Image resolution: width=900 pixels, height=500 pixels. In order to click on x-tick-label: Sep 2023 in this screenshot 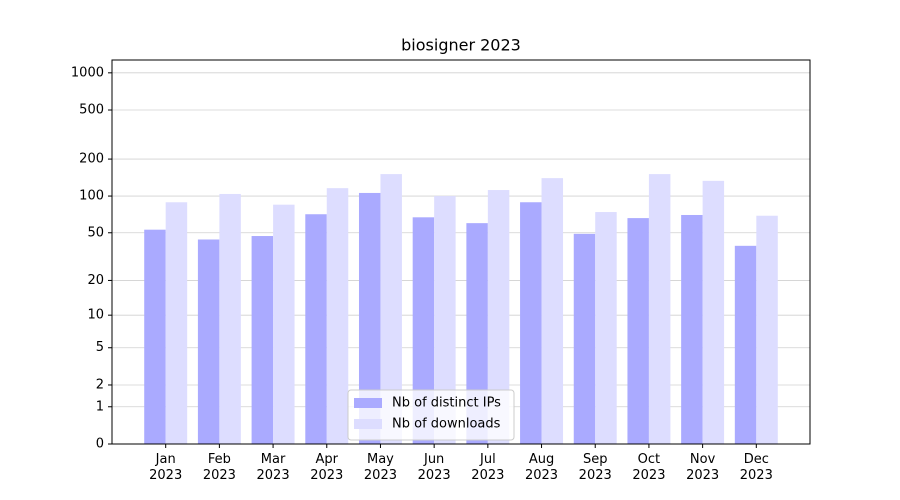, I will do `click(595, 467)`.